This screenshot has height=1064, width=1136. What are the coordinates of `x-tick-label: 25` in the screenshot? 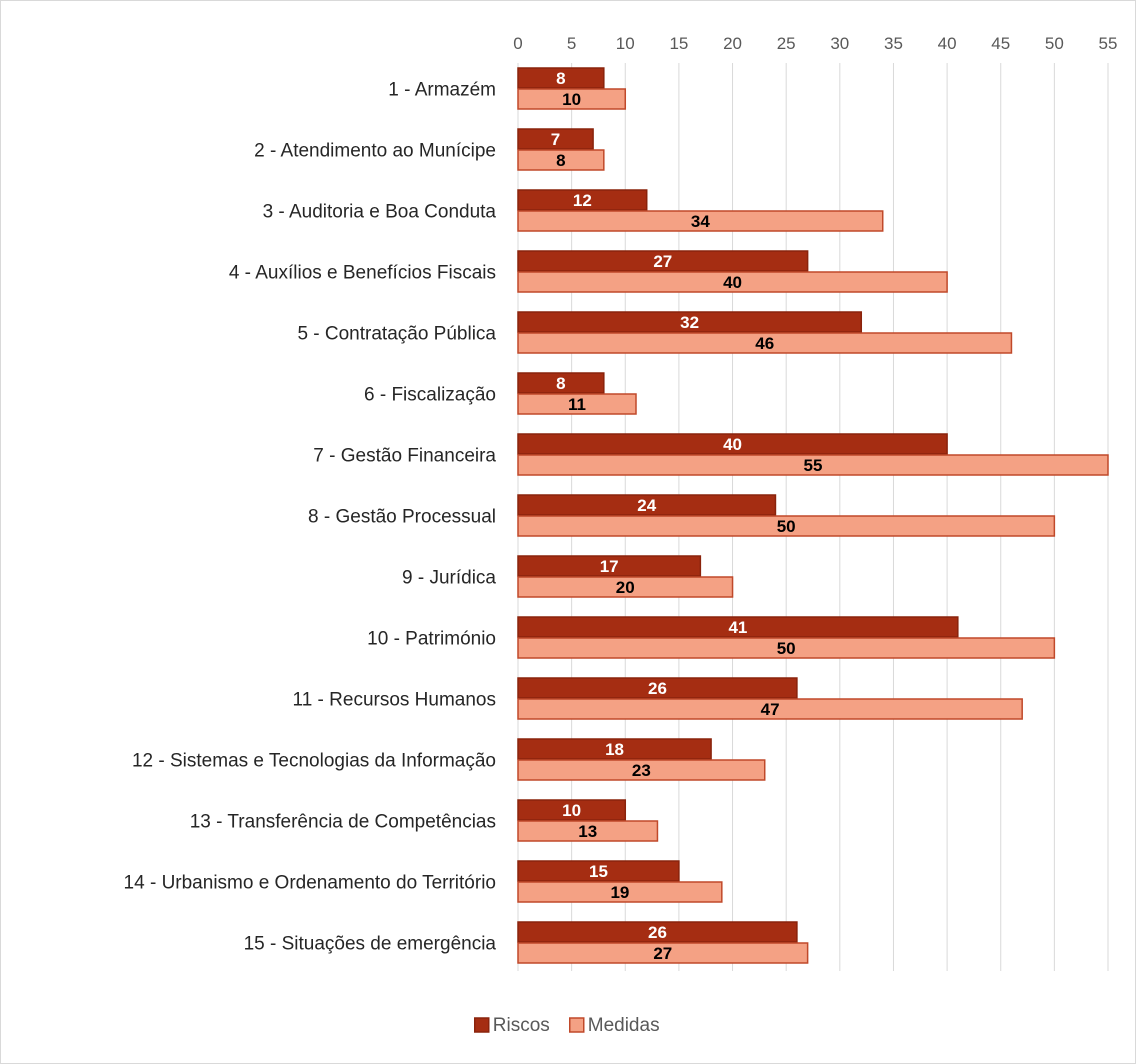 It's located at (786, 43).